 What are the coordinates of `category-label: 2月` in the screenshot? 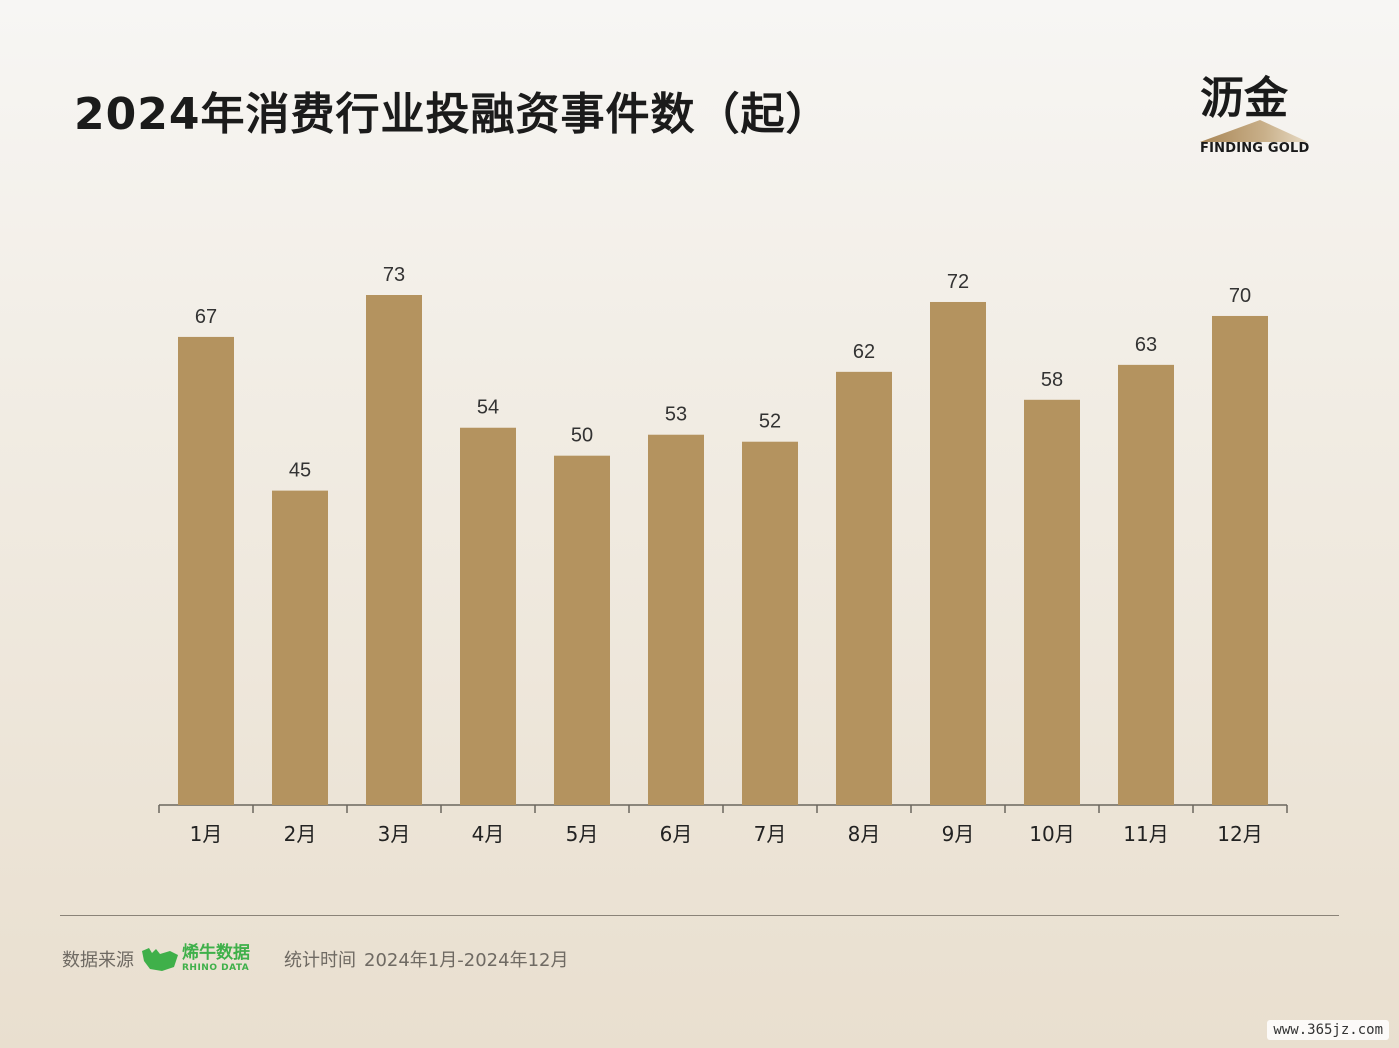 It's located at (300, 834).